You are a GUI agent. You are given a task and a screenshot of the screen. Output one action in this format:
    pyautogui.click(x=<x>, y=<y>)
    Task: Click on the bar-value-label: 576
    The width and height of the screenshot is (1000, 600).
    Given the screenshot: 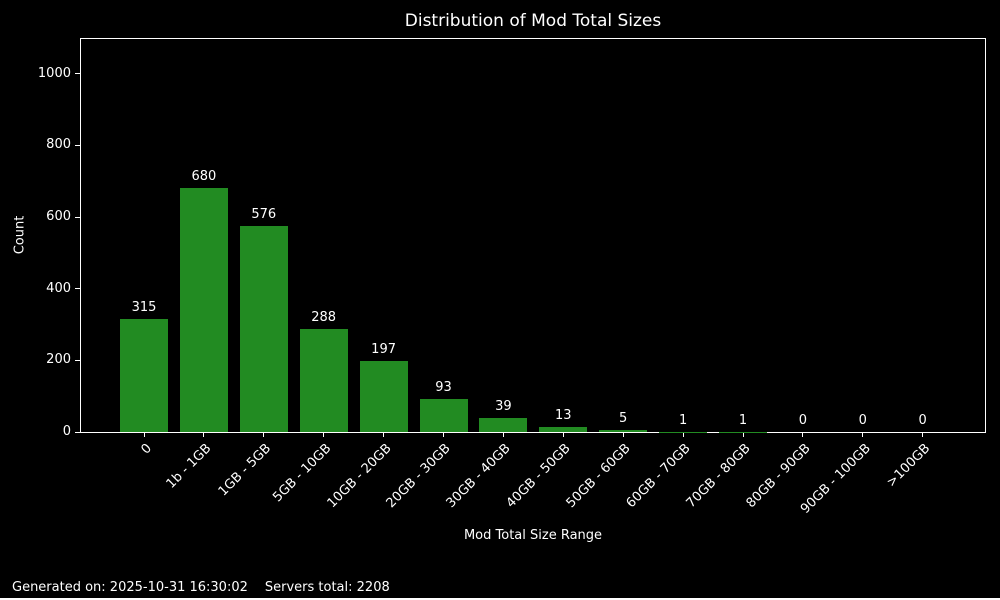 What is the action you would take?
    pyautogui.click(x=264, y=214)
    